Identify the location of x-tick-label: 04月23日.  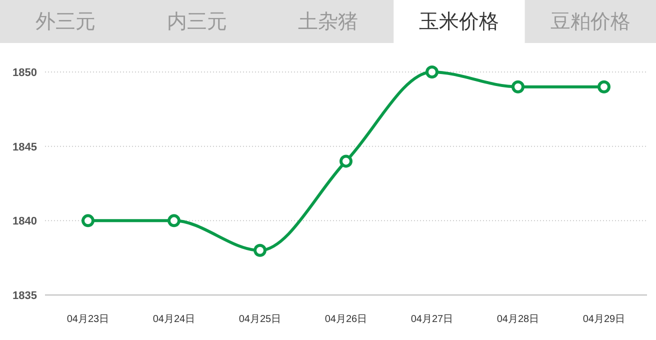
(88, 319).